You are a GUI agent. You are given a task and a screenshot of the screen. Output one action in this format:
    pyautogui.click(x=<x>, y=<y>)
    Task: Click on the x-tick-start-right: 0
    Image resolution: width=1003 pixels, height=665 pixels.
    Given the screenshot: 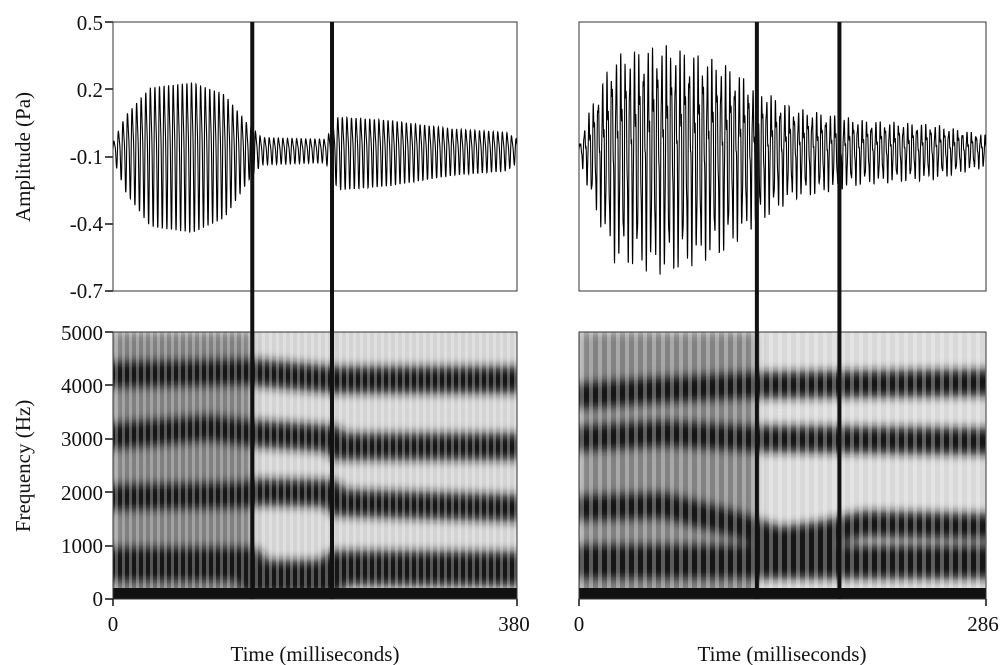 What is the action you would take?
    pyautogui.click(x=579, y=624)
    